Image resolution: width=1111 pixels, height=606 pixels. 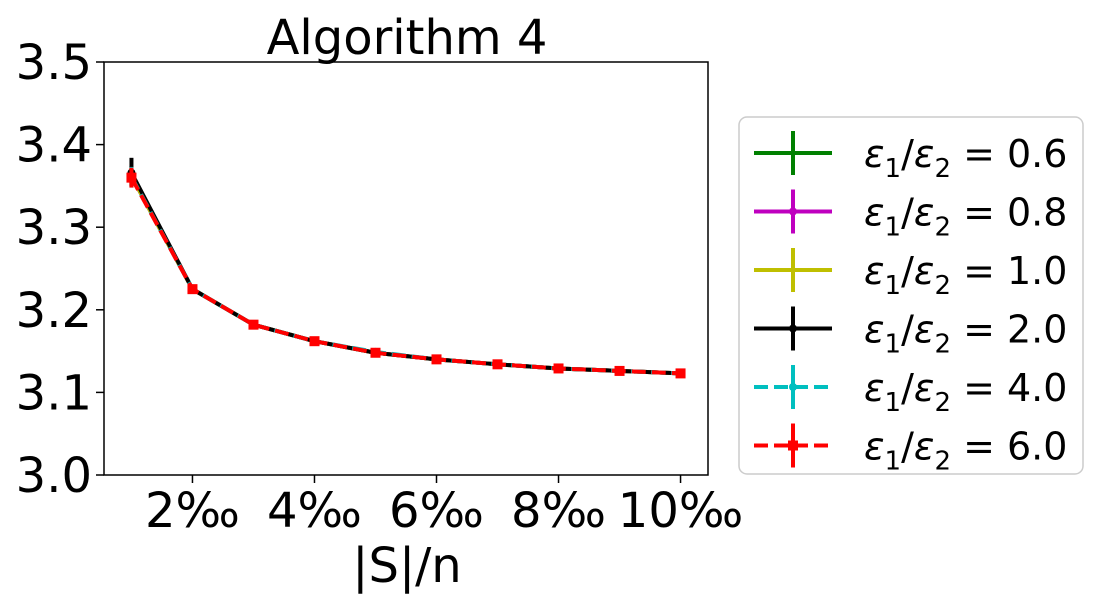 I want to click on legend-item: ε1/ε2 = 0.8, so click(x=910, y=216).